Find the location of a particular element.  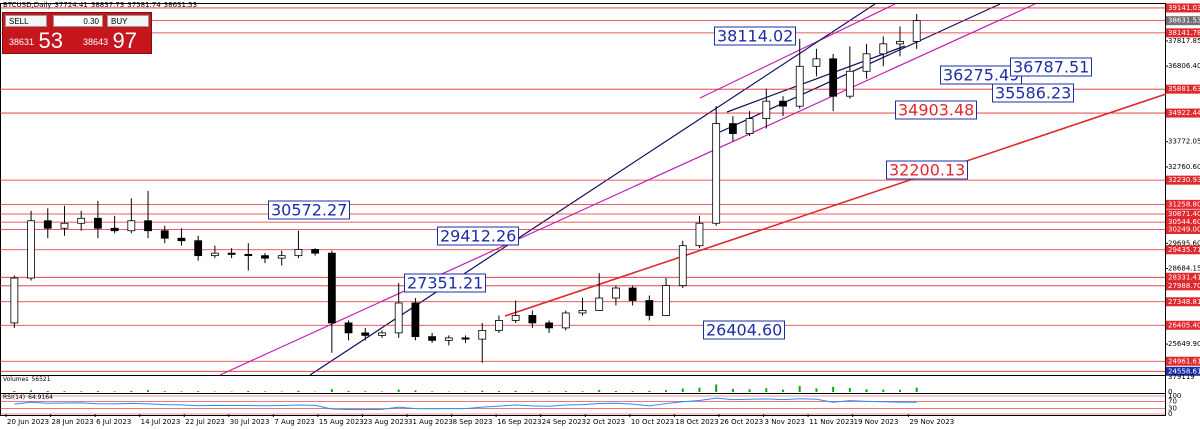

sell-button: SELL is located at coordinates (26, 21).